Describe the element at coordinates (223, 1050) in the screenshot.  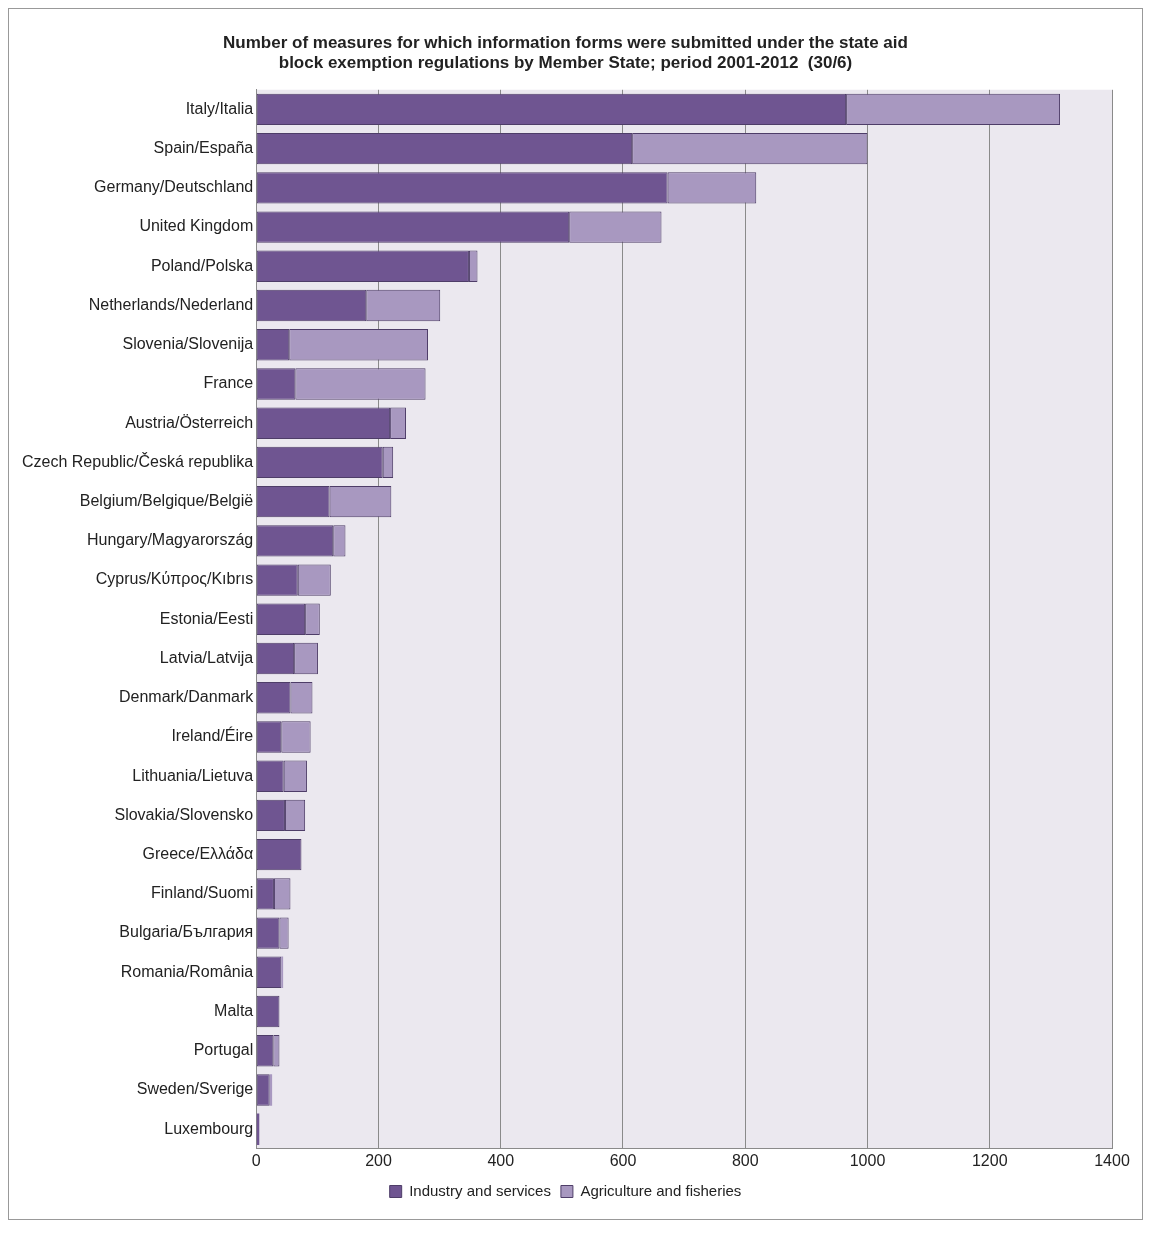
I see `y-tick-label: Portugal` at that location.